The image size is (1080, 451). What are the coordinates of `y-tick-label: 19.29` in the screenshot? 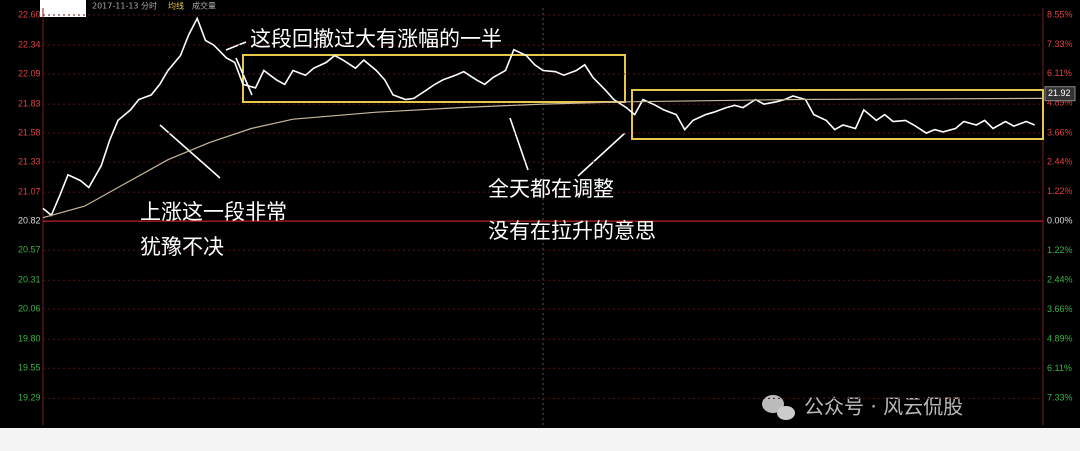 It's located at (29, 398).